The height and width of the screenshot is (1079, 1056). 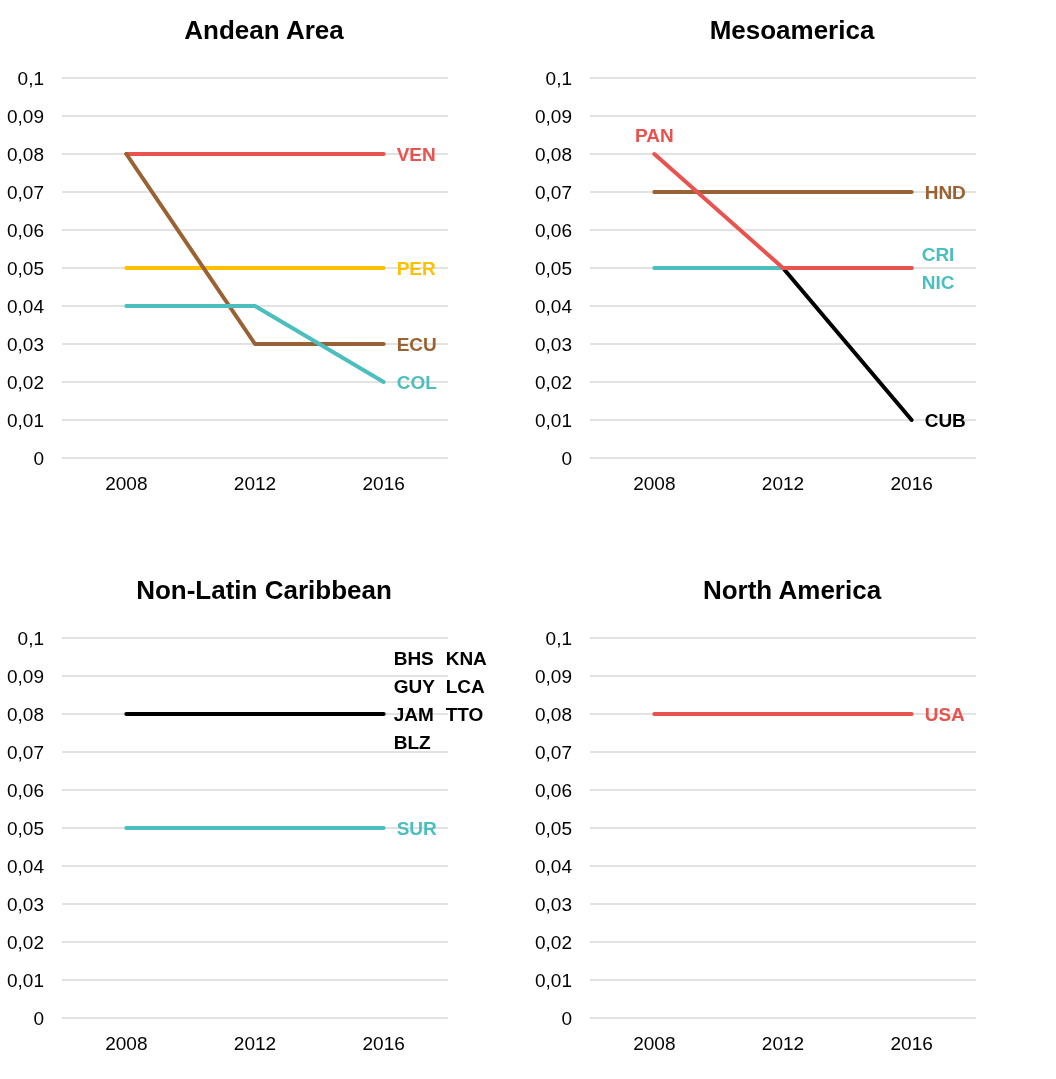 What do you see at coordinates (414, 686) in the screenshot?
I see `annotation: GUY` at bounding box center [414, 686].